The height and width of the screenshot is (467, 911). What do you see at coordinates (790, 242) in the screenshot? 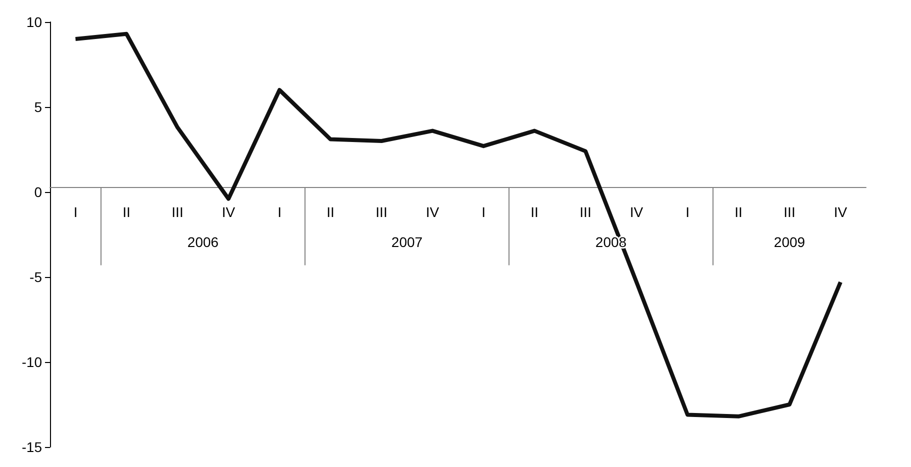
I see `annotation: 2009` at bounding box center [790, 242].